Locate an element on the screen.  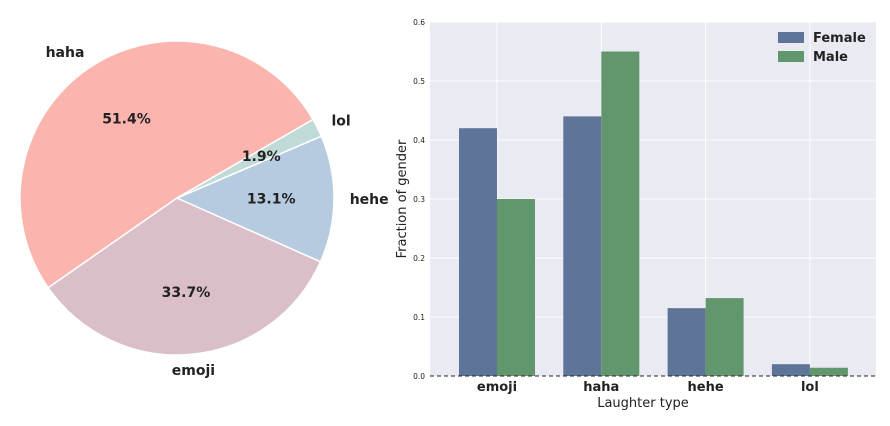
legend: Female Male is located at coordinates (822, 48).